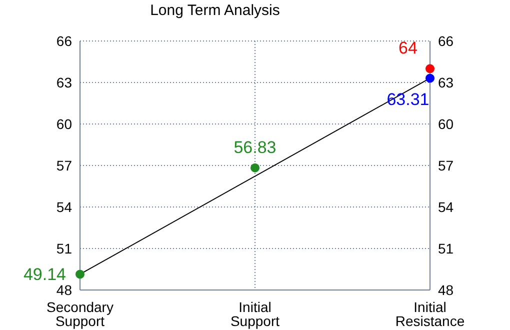  What do you see at coordinates (255, 147) in the screenshot?
I see `data-label: 56.83` at bounding box center [255, 147].